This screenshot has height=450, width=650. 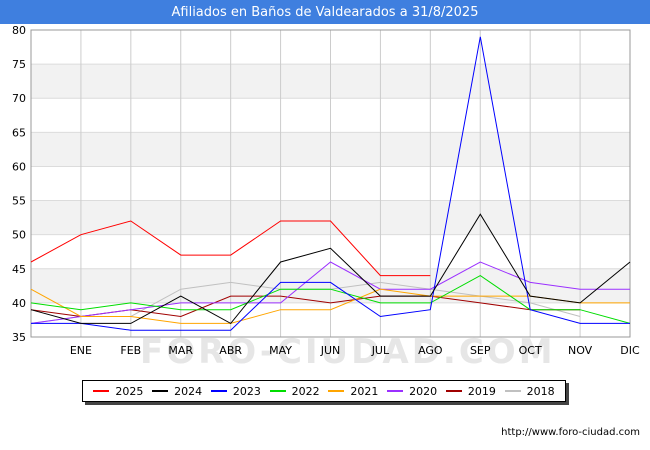 I want to click on legend-item-2021: 2021, so click(x=353, y=391).